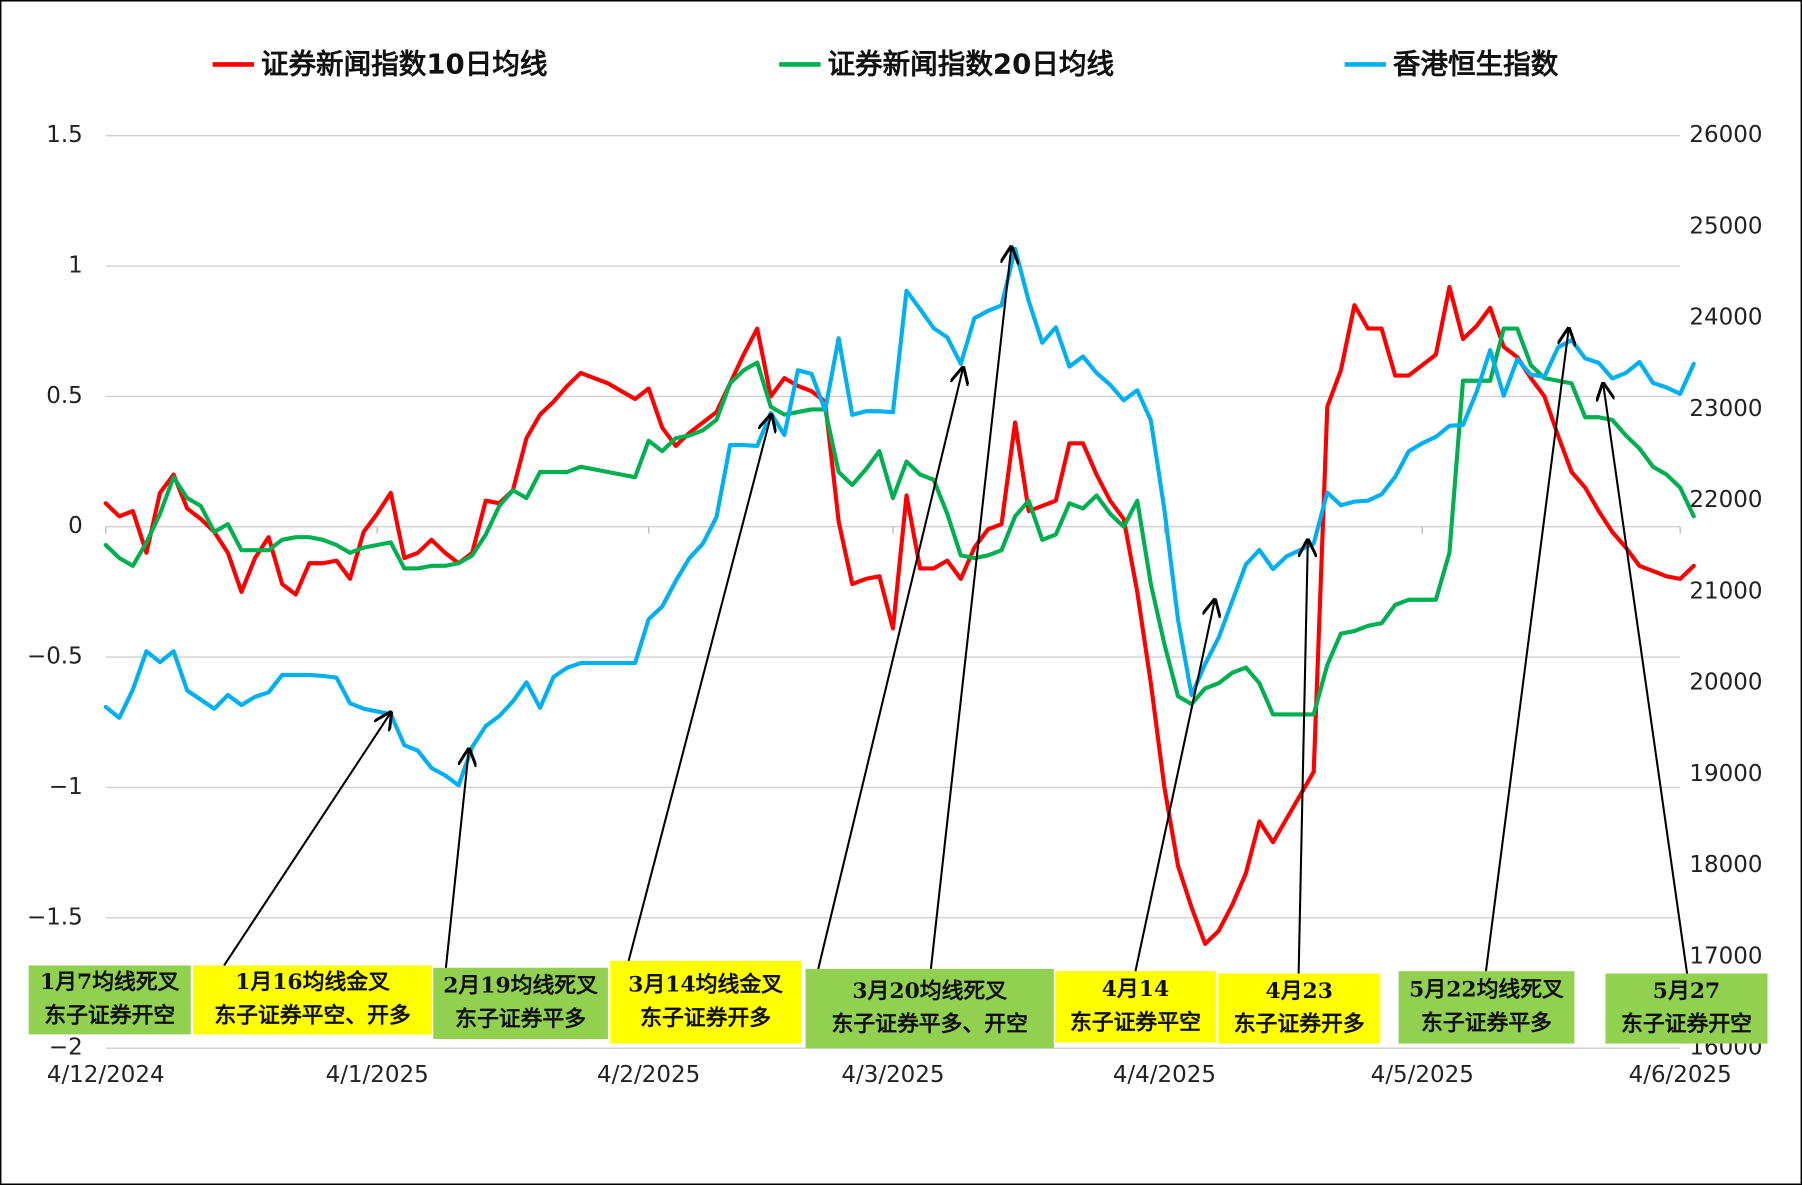 Image resolution: width=1802 pixels, height=1185 pixels. What do you see at coordinates (1725, 683) in the screenshot?
I see `y2-tick-label: 20000` at bounding box center [1725, 683].